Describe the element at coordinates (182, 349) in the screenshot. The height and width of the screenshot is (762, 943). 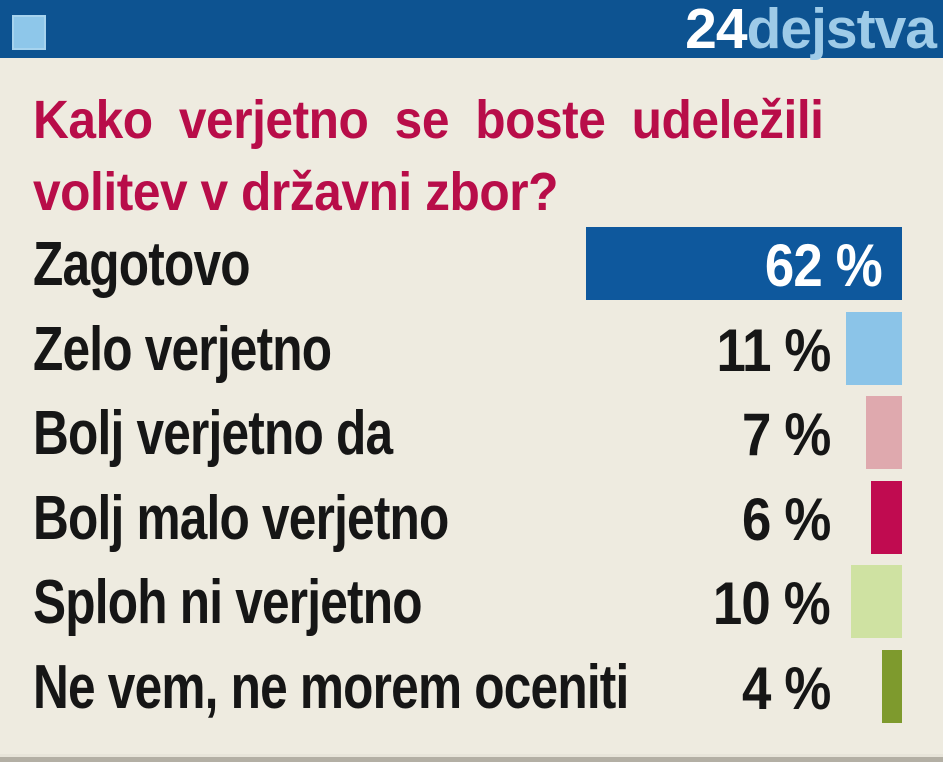
I see `category-label: Zelo verjetno` at that location.